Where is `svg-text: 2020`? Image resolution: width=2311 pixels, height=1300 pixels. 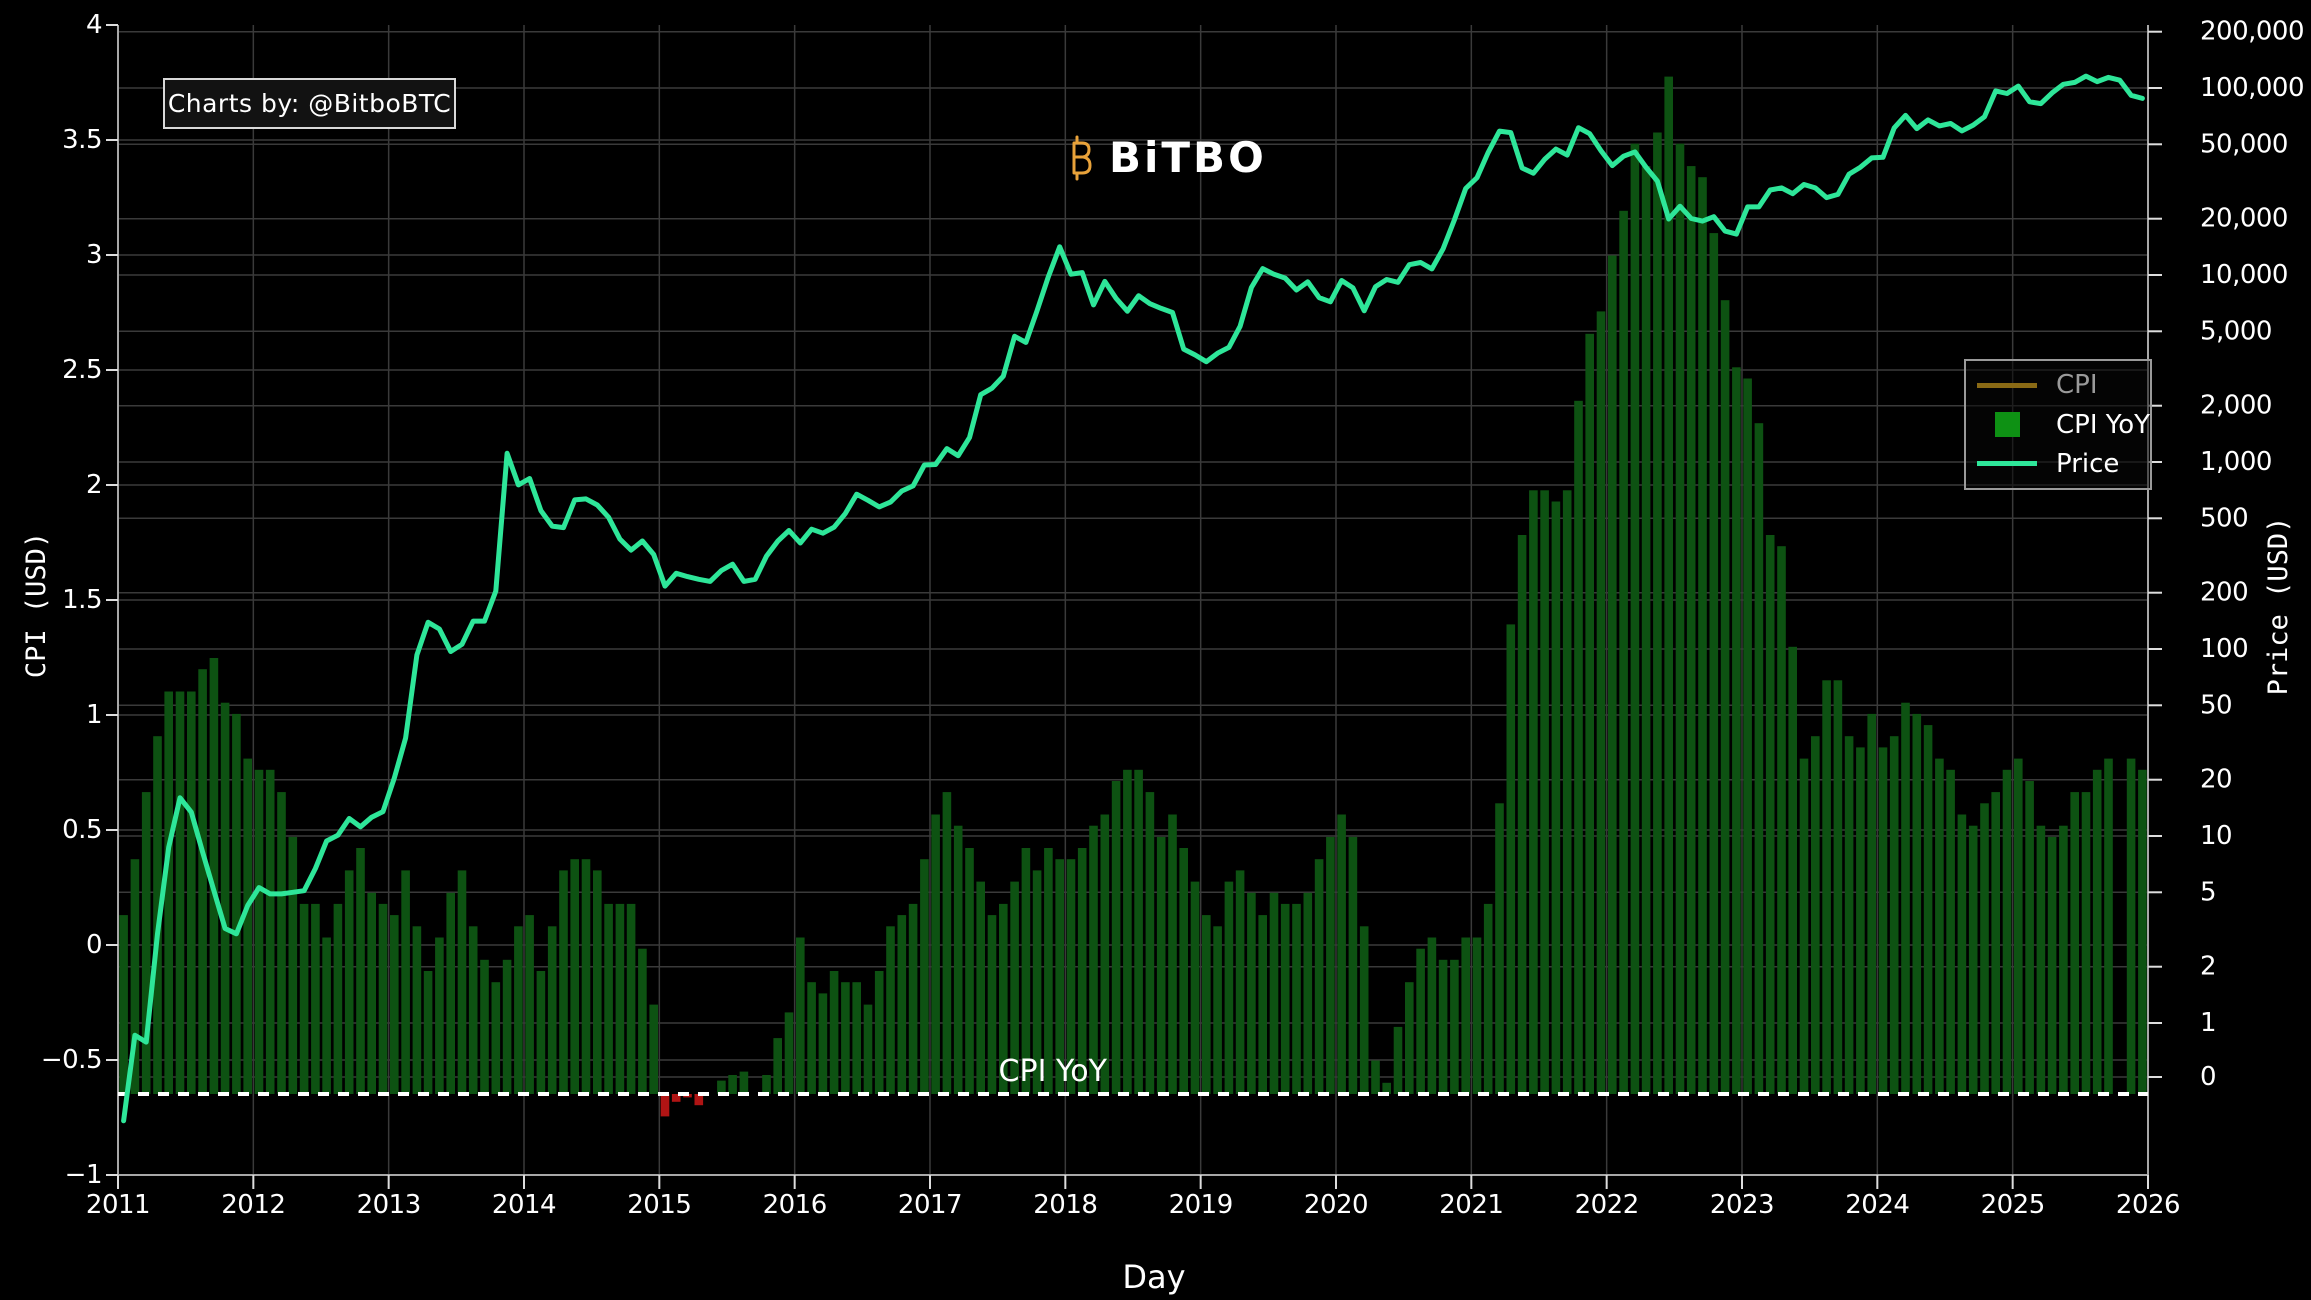
svg-text: 2020 is located at coordinates (1336, 1205).